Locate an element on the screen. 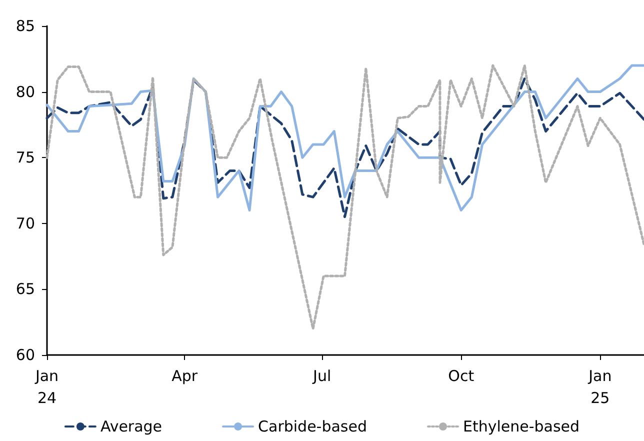 The image size is (644, 441). y-tick-label: 80 is located at coordinates (25, 91).